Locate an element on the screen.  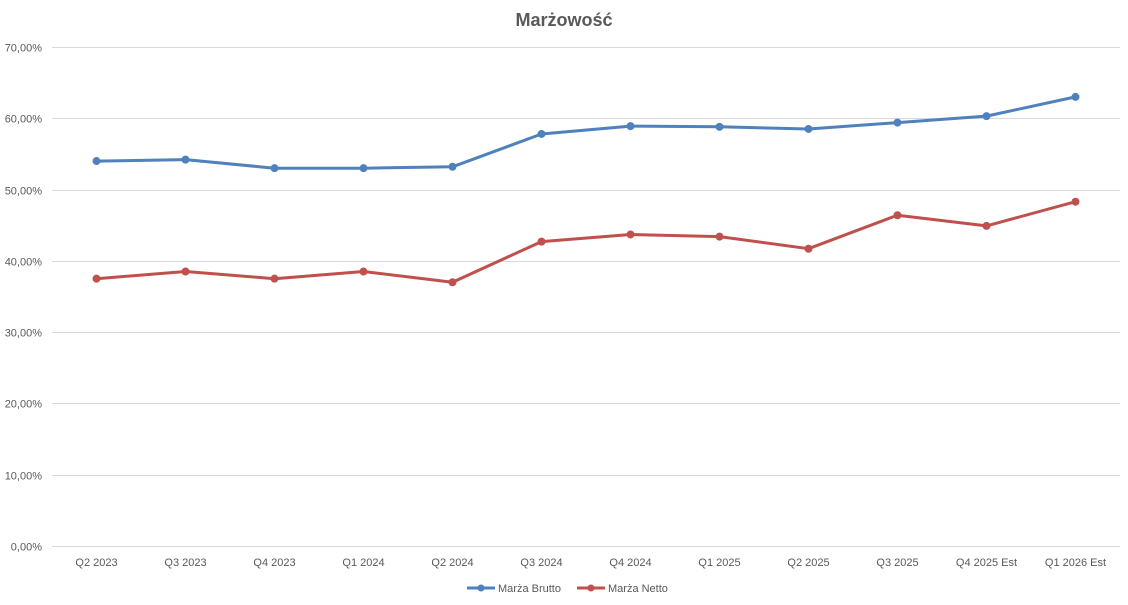
x-tick-label: Q2 2025 is located at coordinates (808, 563).